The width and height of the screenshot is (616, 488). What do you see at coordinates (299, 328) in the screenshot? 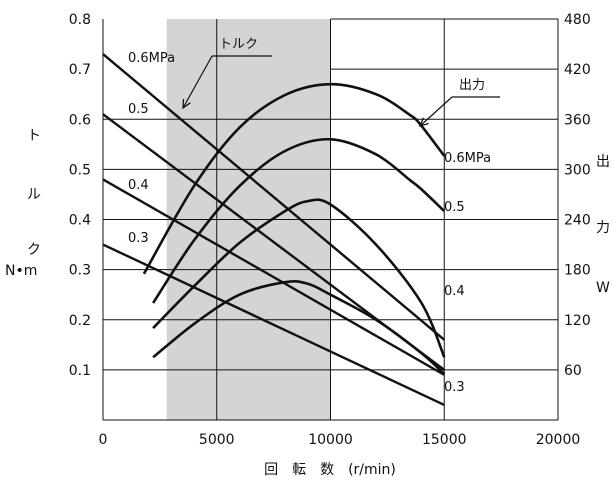
I see `output-curve-0.3` at bounding box center [299, 328].